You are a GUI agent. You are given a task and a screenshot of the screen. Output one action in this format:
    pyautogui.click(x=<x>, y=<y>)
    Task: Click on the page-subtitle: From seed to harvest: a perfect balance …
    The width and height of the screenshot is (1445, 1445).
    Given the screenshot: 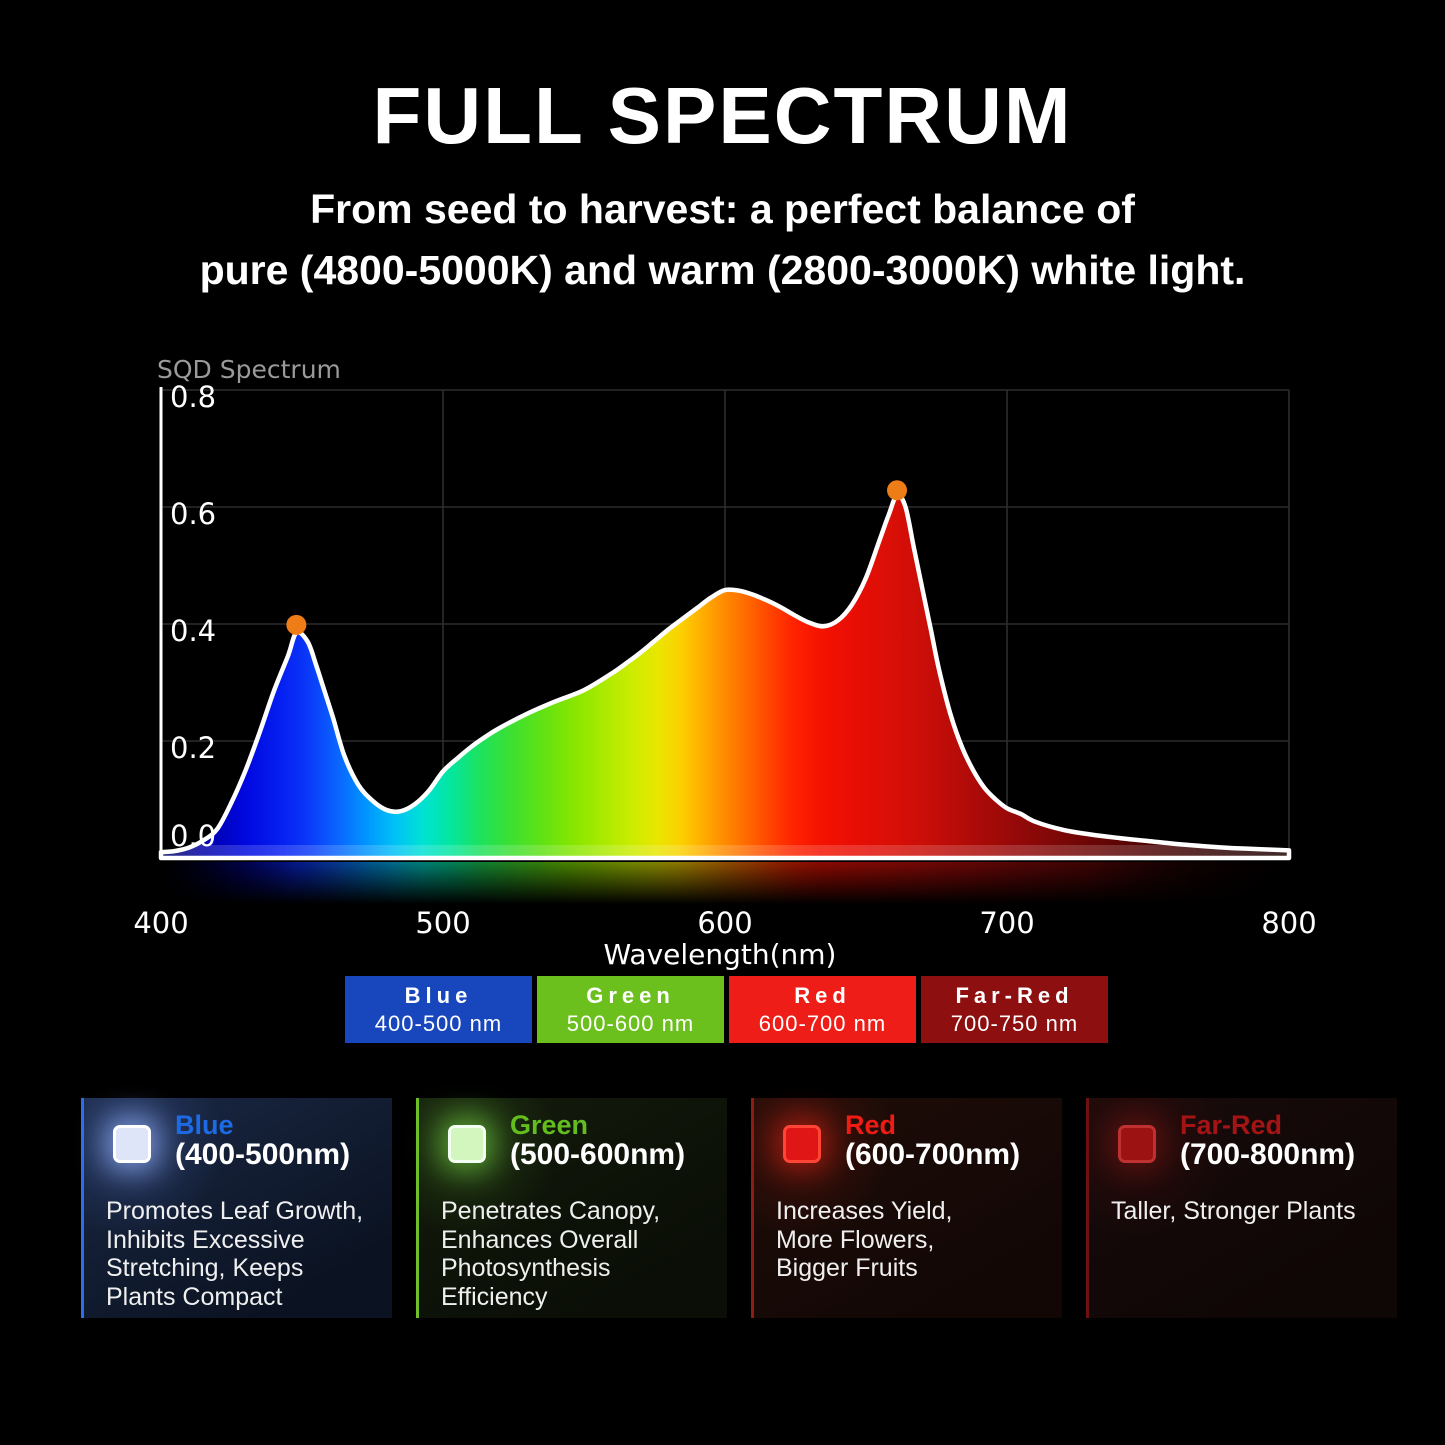 What is the action you would take?
    pyautogui.click(x=722, y=240)
    